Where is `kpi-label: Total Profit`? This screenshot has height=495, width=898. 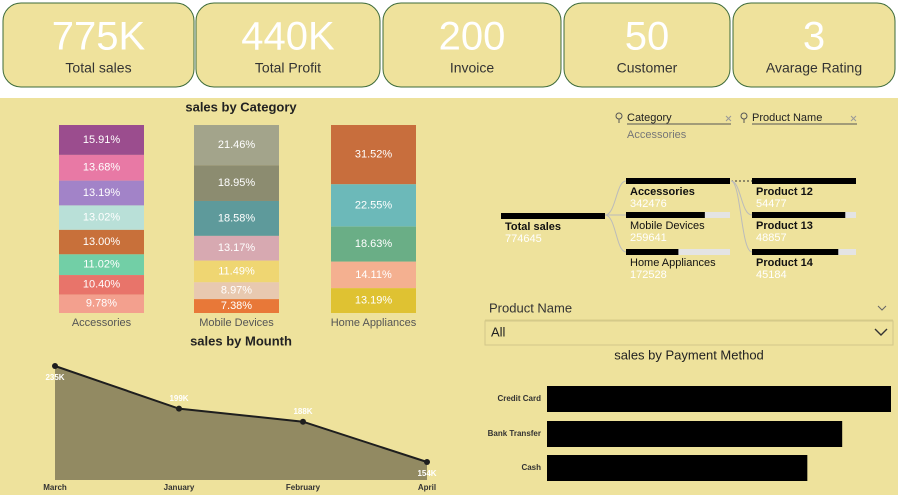 kpi-label: Total Profit is located at coordinates (288, 68).